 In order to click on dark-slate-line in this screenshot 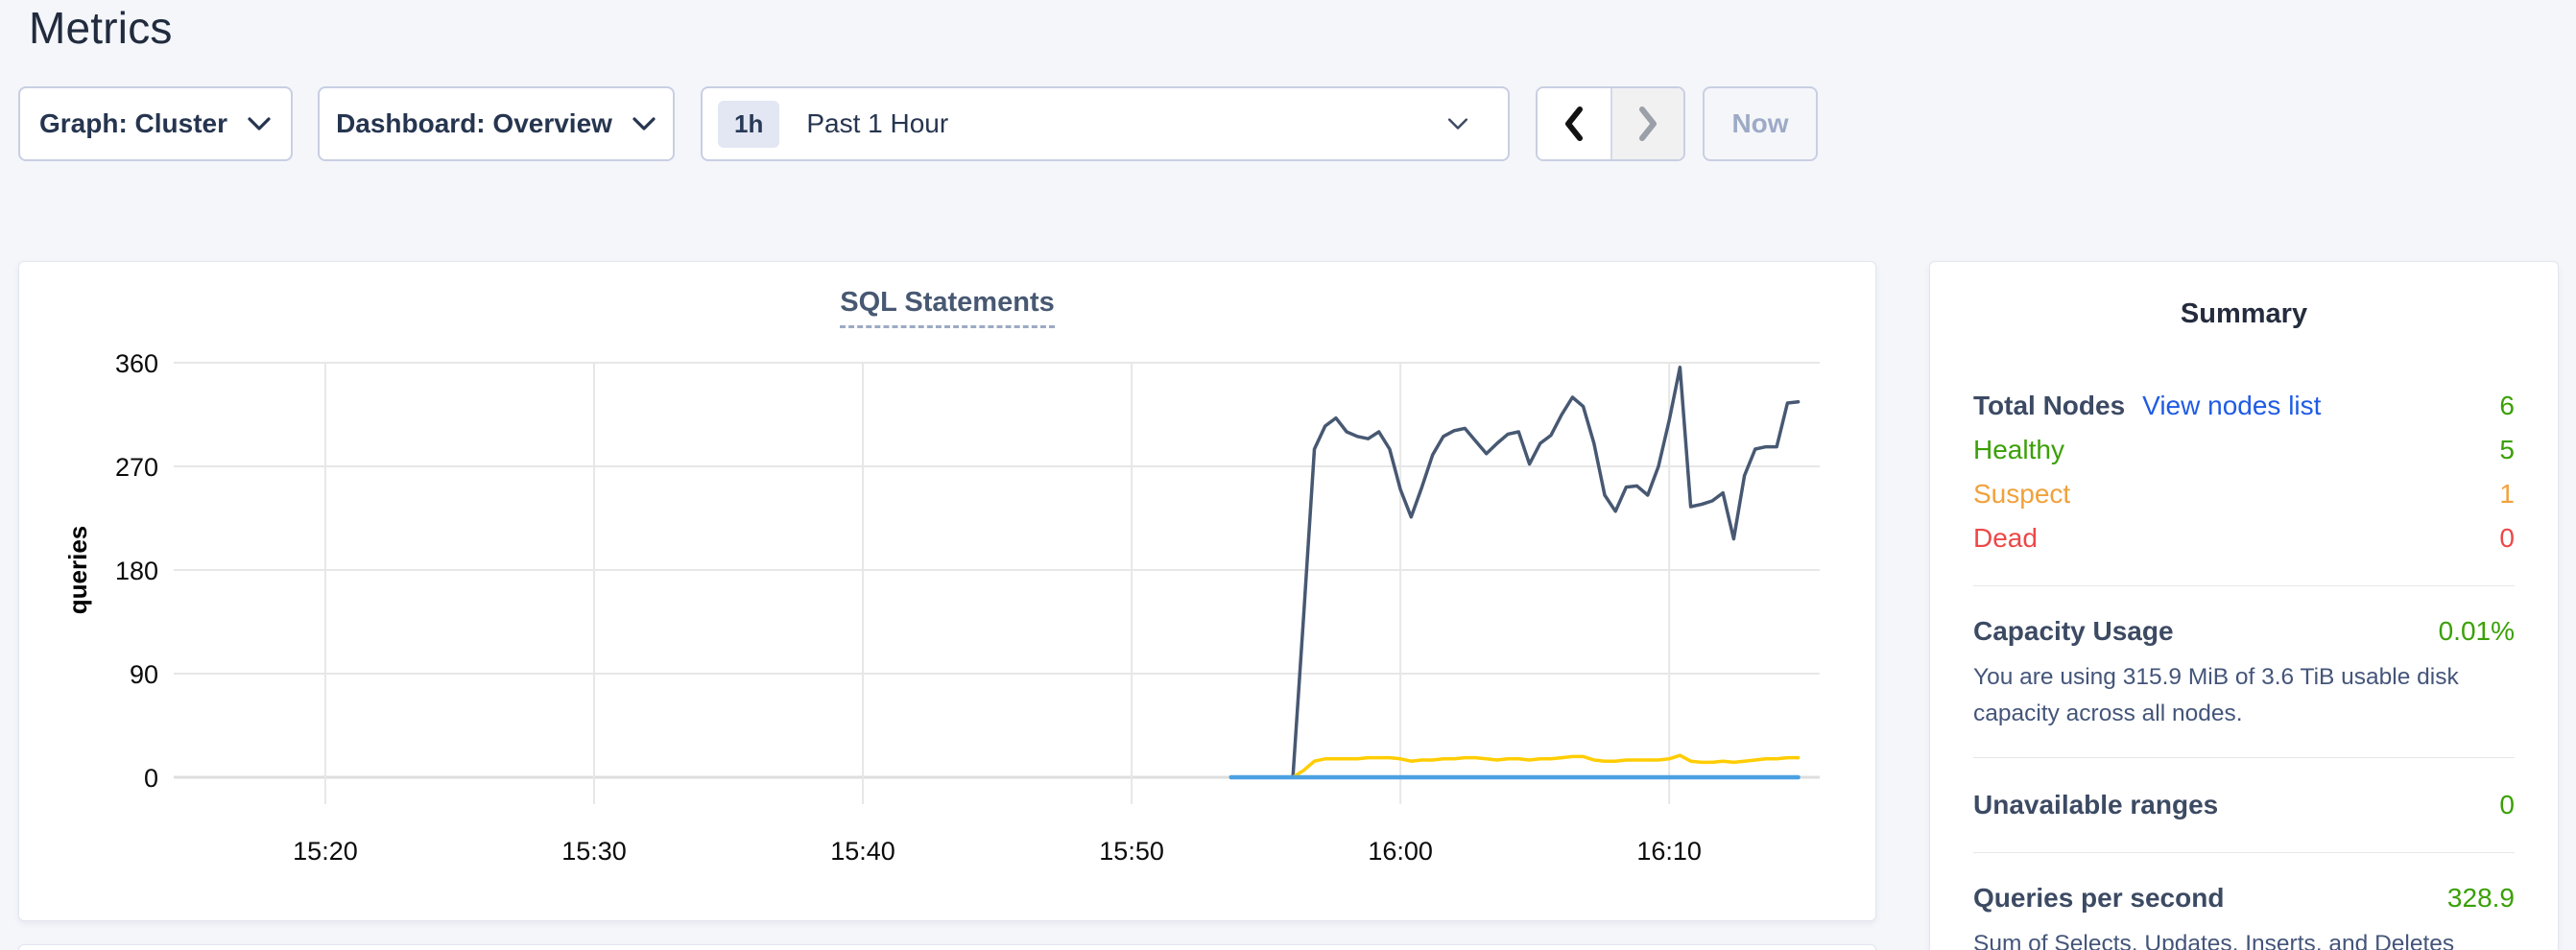, I will do `click(1546, 572)`.